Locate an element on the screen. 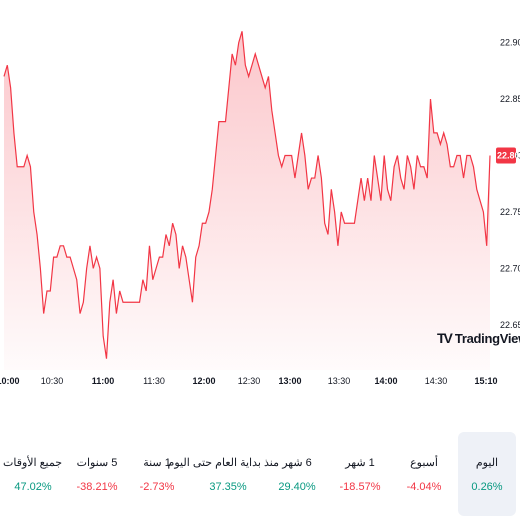 Image resolution: width=520 pixels, height=520 pixels. period-value: 47.02% is located at coordinates (33, 487).